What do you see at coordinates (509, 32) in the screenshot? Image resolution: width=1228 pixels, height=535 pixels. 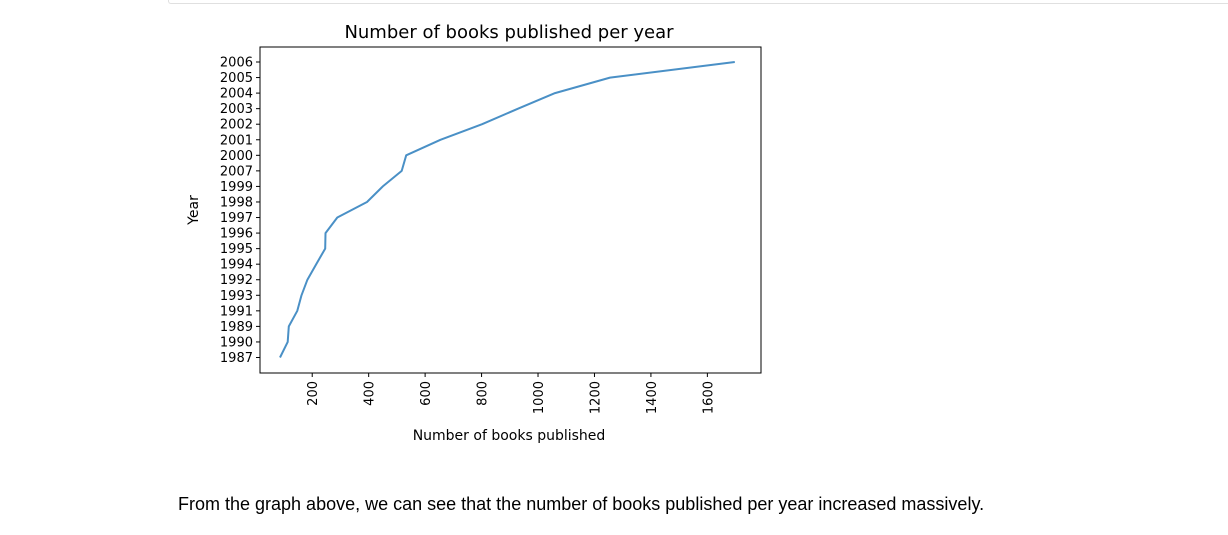 I see `chart-title: Number of books published per year` at bounding box center [509, 32].